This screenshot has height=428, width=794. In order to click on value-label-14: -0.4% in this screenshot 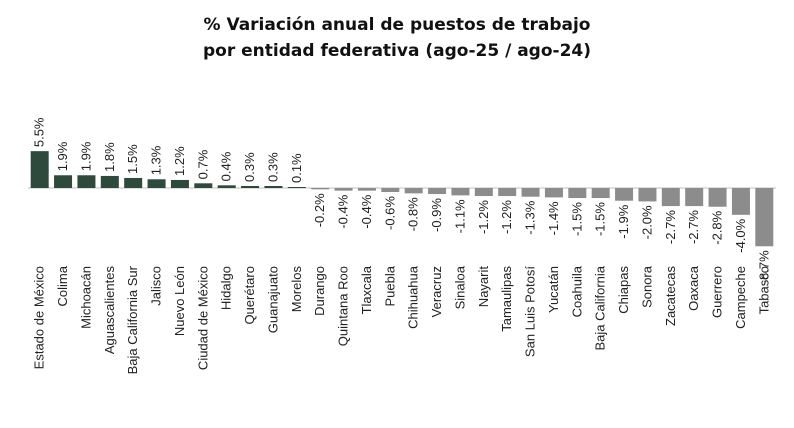, I will do `click(366, 211)`.